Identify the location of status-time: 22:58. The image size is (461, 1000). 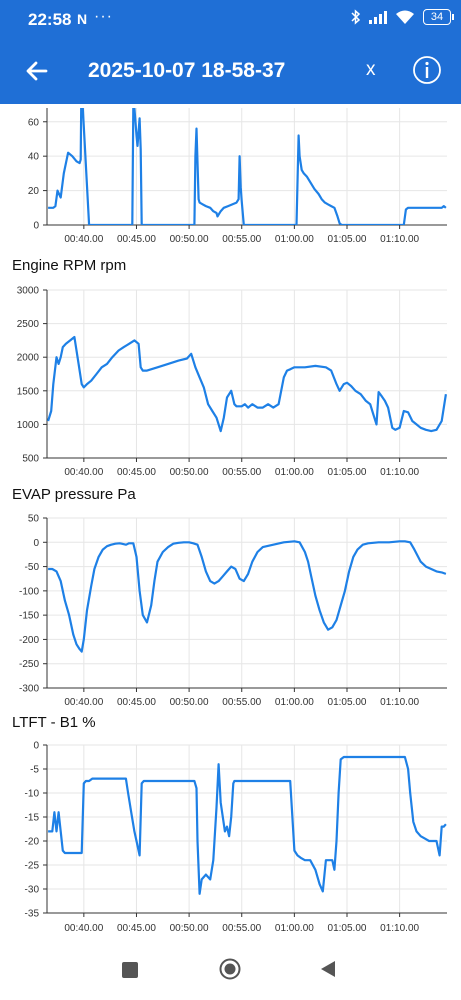
(50, 19).